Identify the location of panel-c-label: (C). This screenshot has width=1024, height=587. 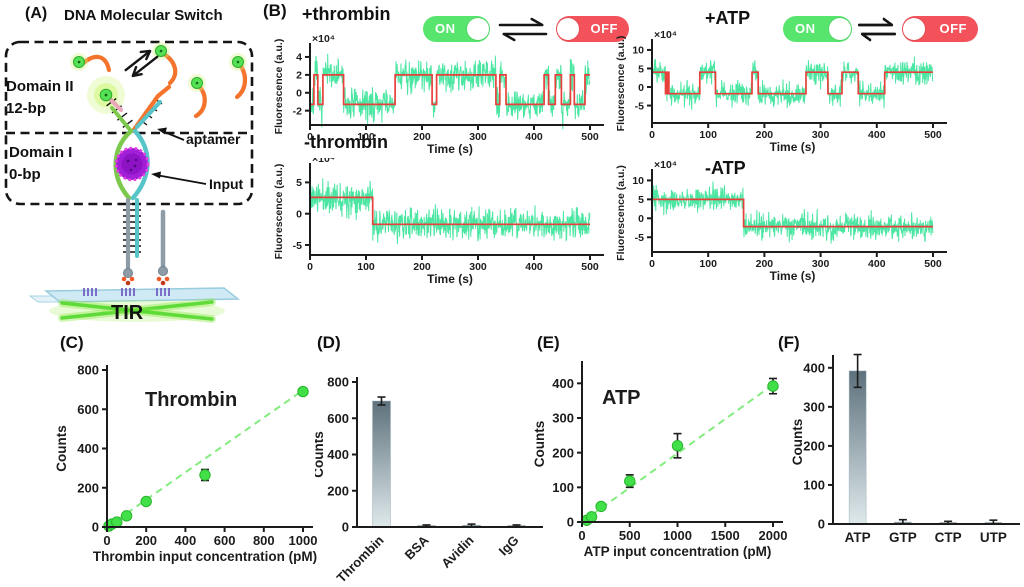
(72, 342).